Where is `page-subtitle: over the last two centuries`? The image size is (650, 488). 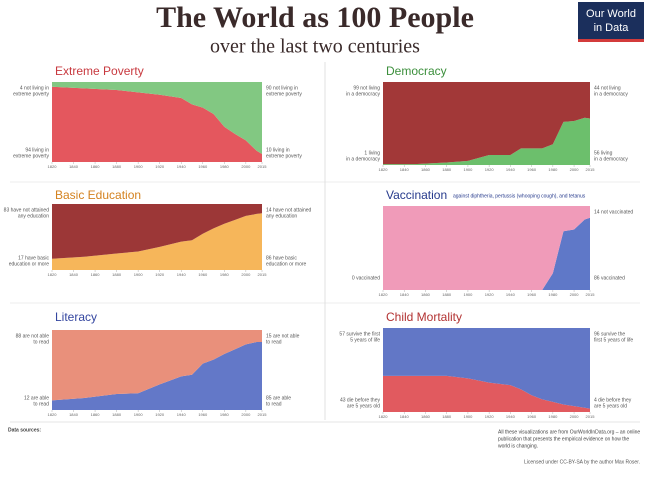
page-subtitle: over the last two centuries is located at coordinates (315, 47).